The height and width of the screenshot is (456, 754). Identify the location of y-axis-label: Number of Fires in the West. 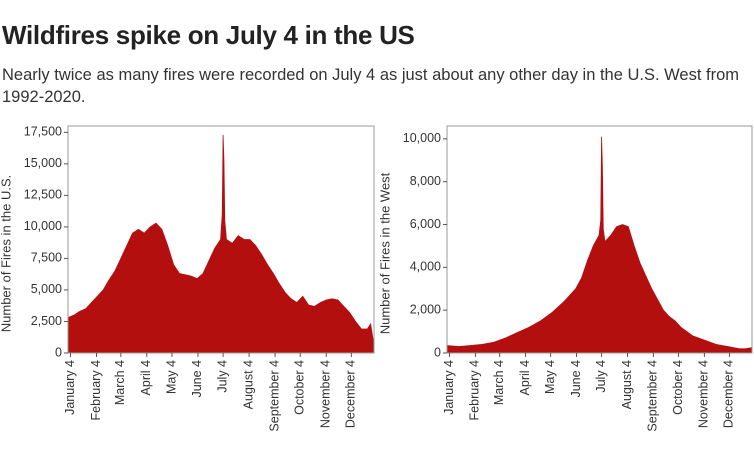
(384, 253).